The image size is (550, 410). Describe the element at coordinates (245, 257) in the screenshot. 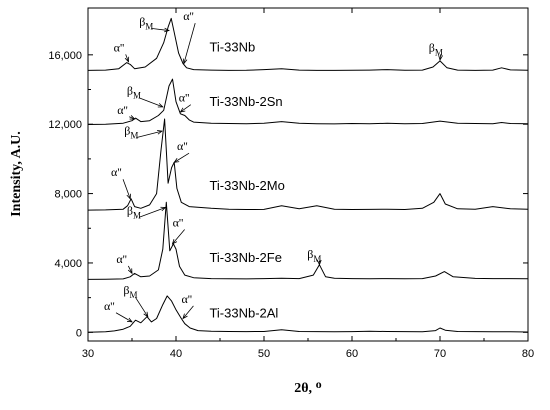

I see `series-label: Ti-33Nb-2Fe` at that location.